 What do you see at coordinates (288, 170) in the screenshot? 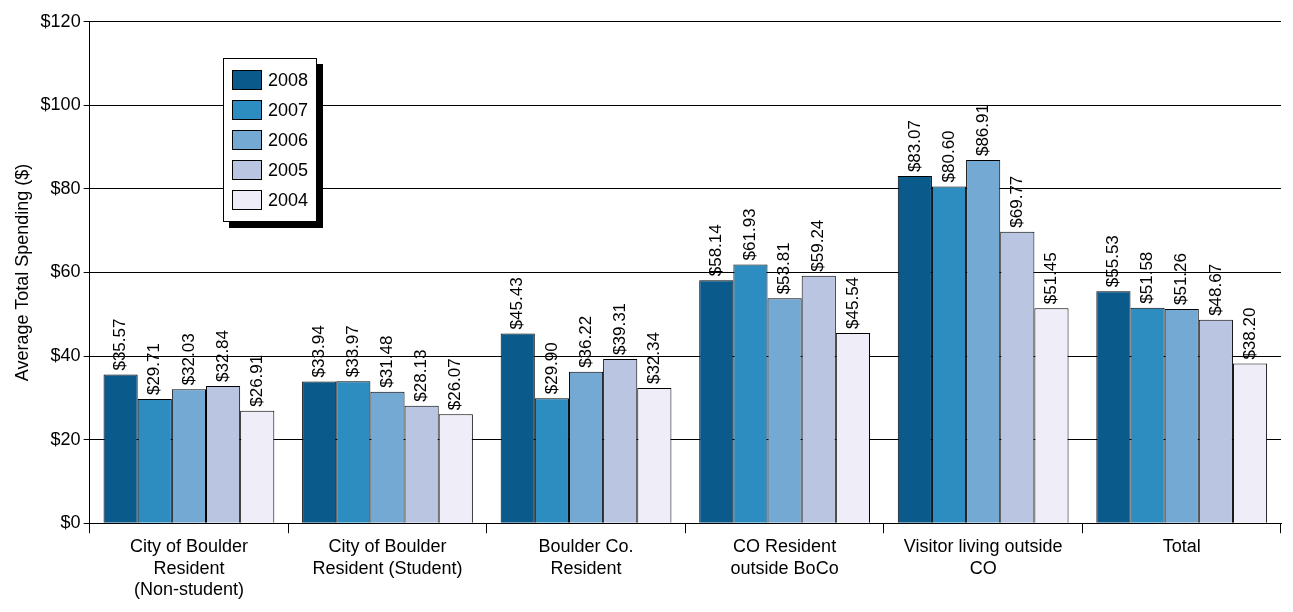
I see `legend-label: 2005` at bounding box center [288, 170].